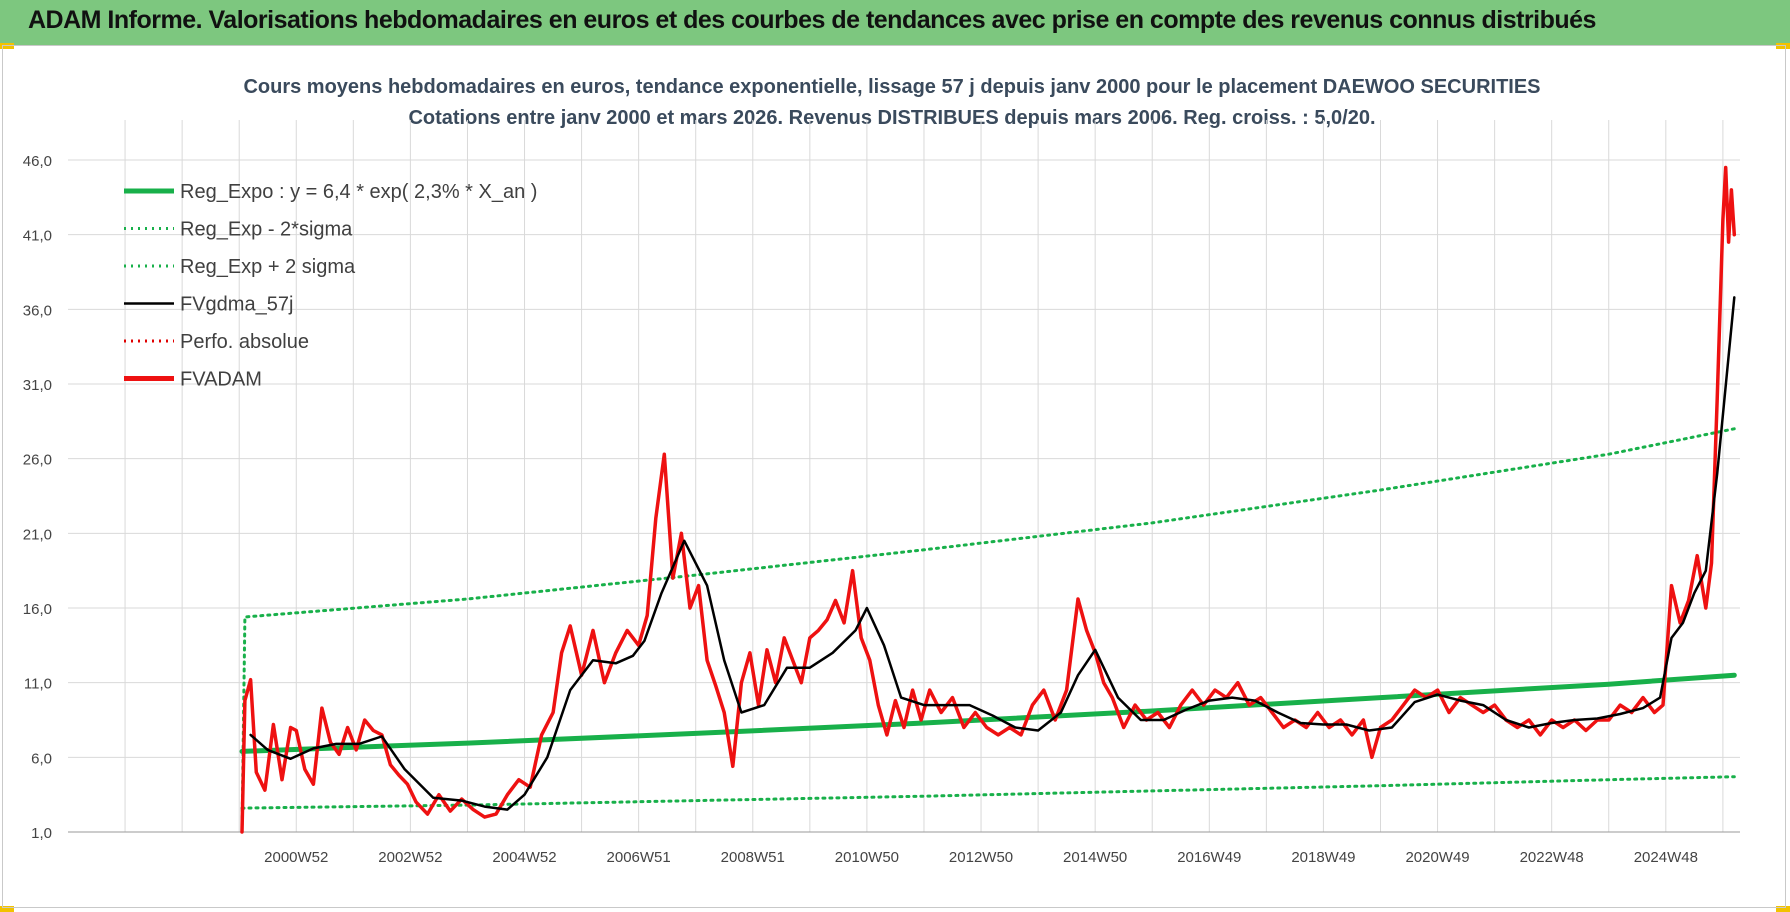 This screenshot has height=912, width=1790. I want to click on x-tick-label: 2008W51, so click(753, 857).